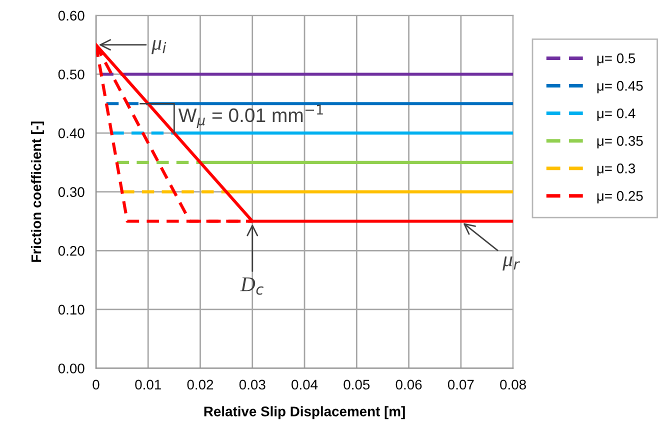  What do you see at coordinates (252, 385) in the screenshot?
I see `x-tick-label: 0.03` at bounding box center [252, 385].